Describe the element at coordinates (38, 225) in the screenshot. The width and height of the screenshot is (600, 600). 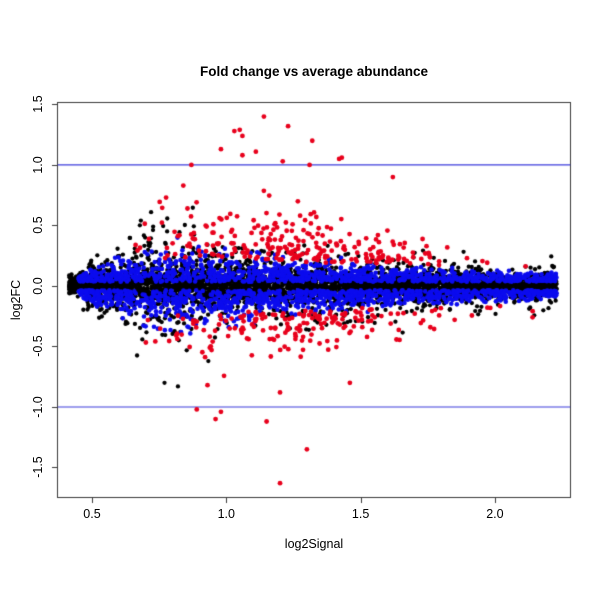
I see `y-axis-tick-label: 0.5` at that location.